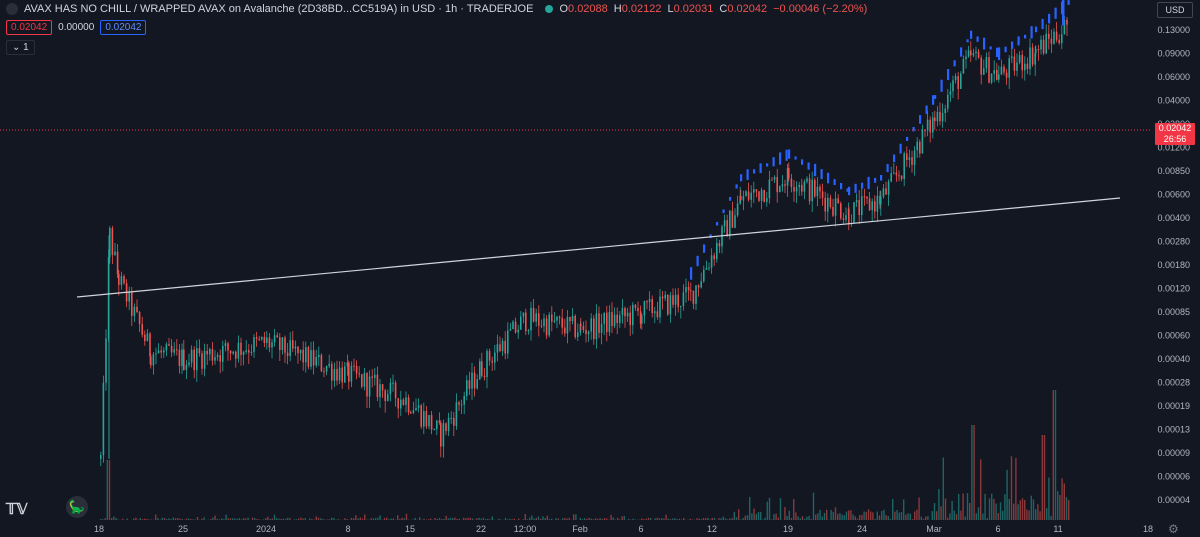 This screenshot has height=537, width=1200. What do you see at coordinates (1175, 10) in the screenshot?
I see `currency-button: USD` at bounding box center [1175, 10].